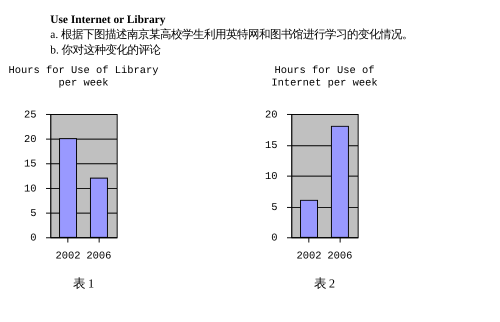 Image resolution: width=500 pixels, height=322 pixels. What do you see at coordinates (83, 77) in the screenshot?
I see `chart-title: Hours for Use of Library per week` at bounding box center [83, 77].